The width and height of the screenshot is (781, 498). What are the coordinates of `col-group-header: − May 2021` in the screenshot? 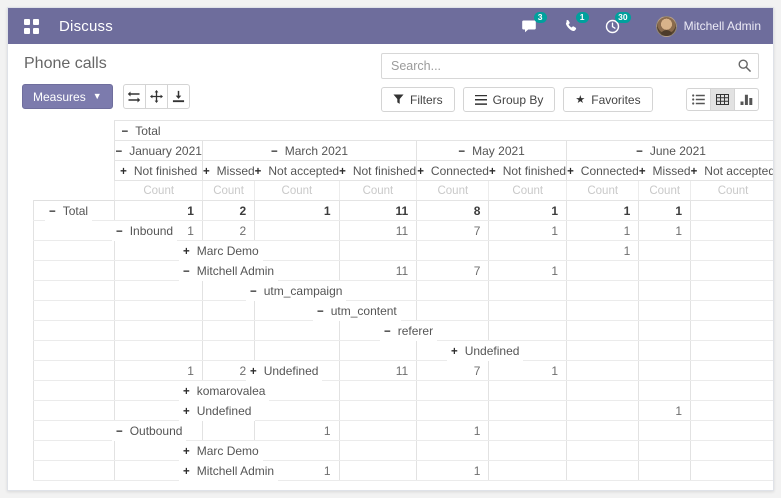 It's located at (491, 150).